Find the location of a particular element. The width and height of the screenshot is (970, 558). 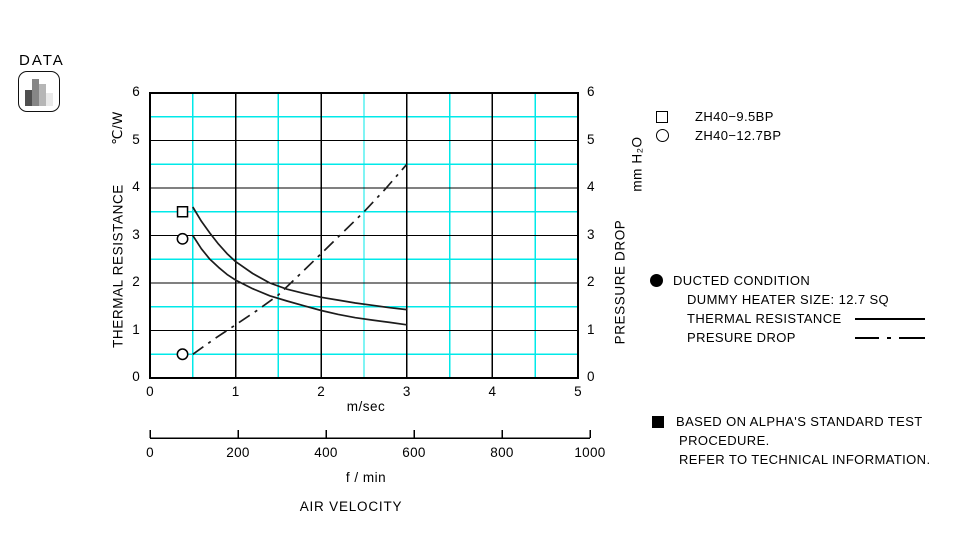

y-right-tick-label: 1 is located at coordinates (591, 329).